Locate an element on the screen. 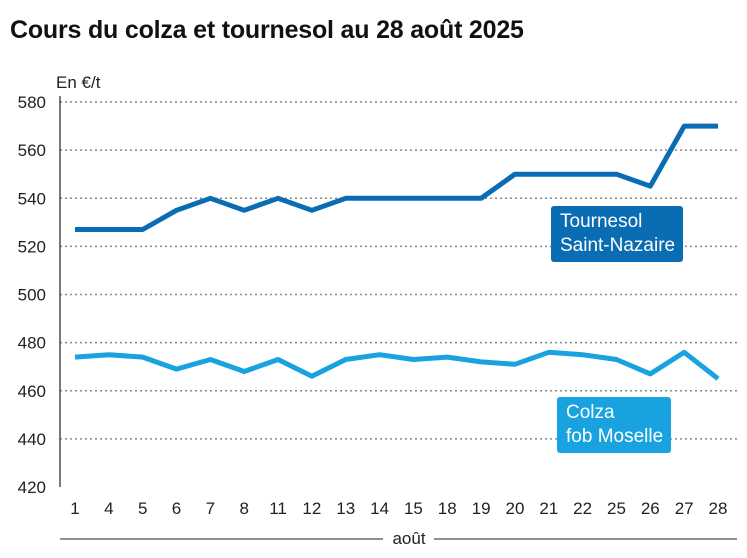 This screenshot has width=747, height=558. x-tick-label: 8 is located at coordinates (243, 508).